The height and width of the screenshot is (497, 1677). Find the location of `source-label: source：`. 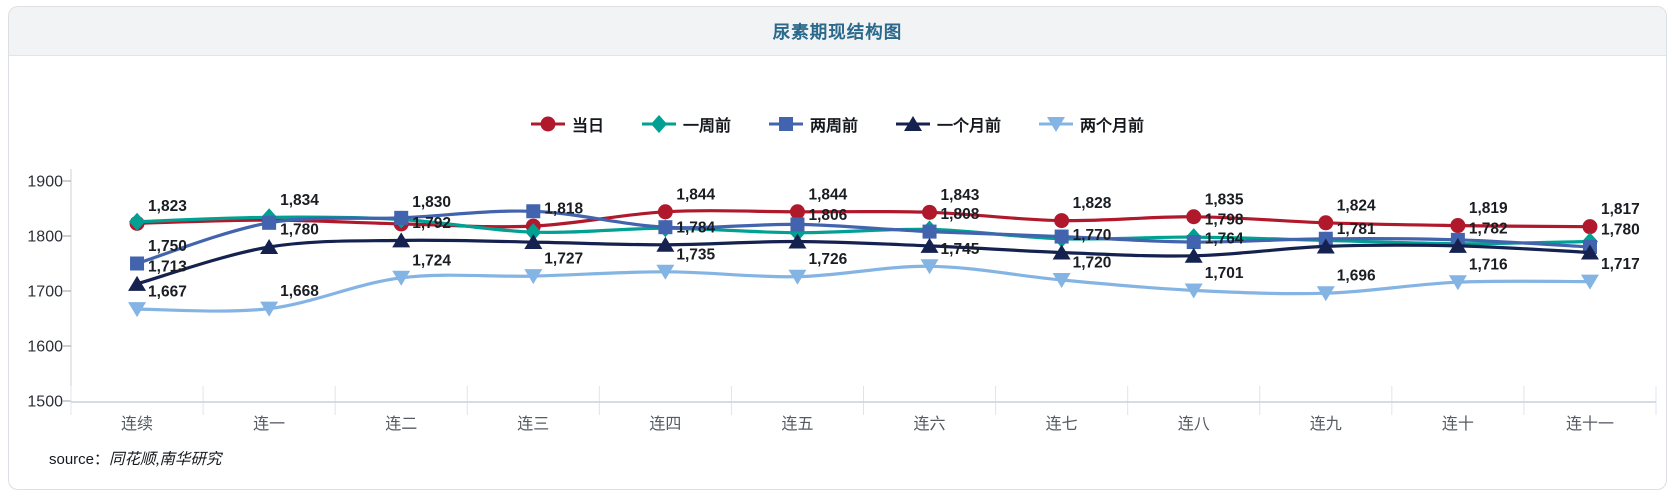

source-label: source： is located at coordinates (79, 459).